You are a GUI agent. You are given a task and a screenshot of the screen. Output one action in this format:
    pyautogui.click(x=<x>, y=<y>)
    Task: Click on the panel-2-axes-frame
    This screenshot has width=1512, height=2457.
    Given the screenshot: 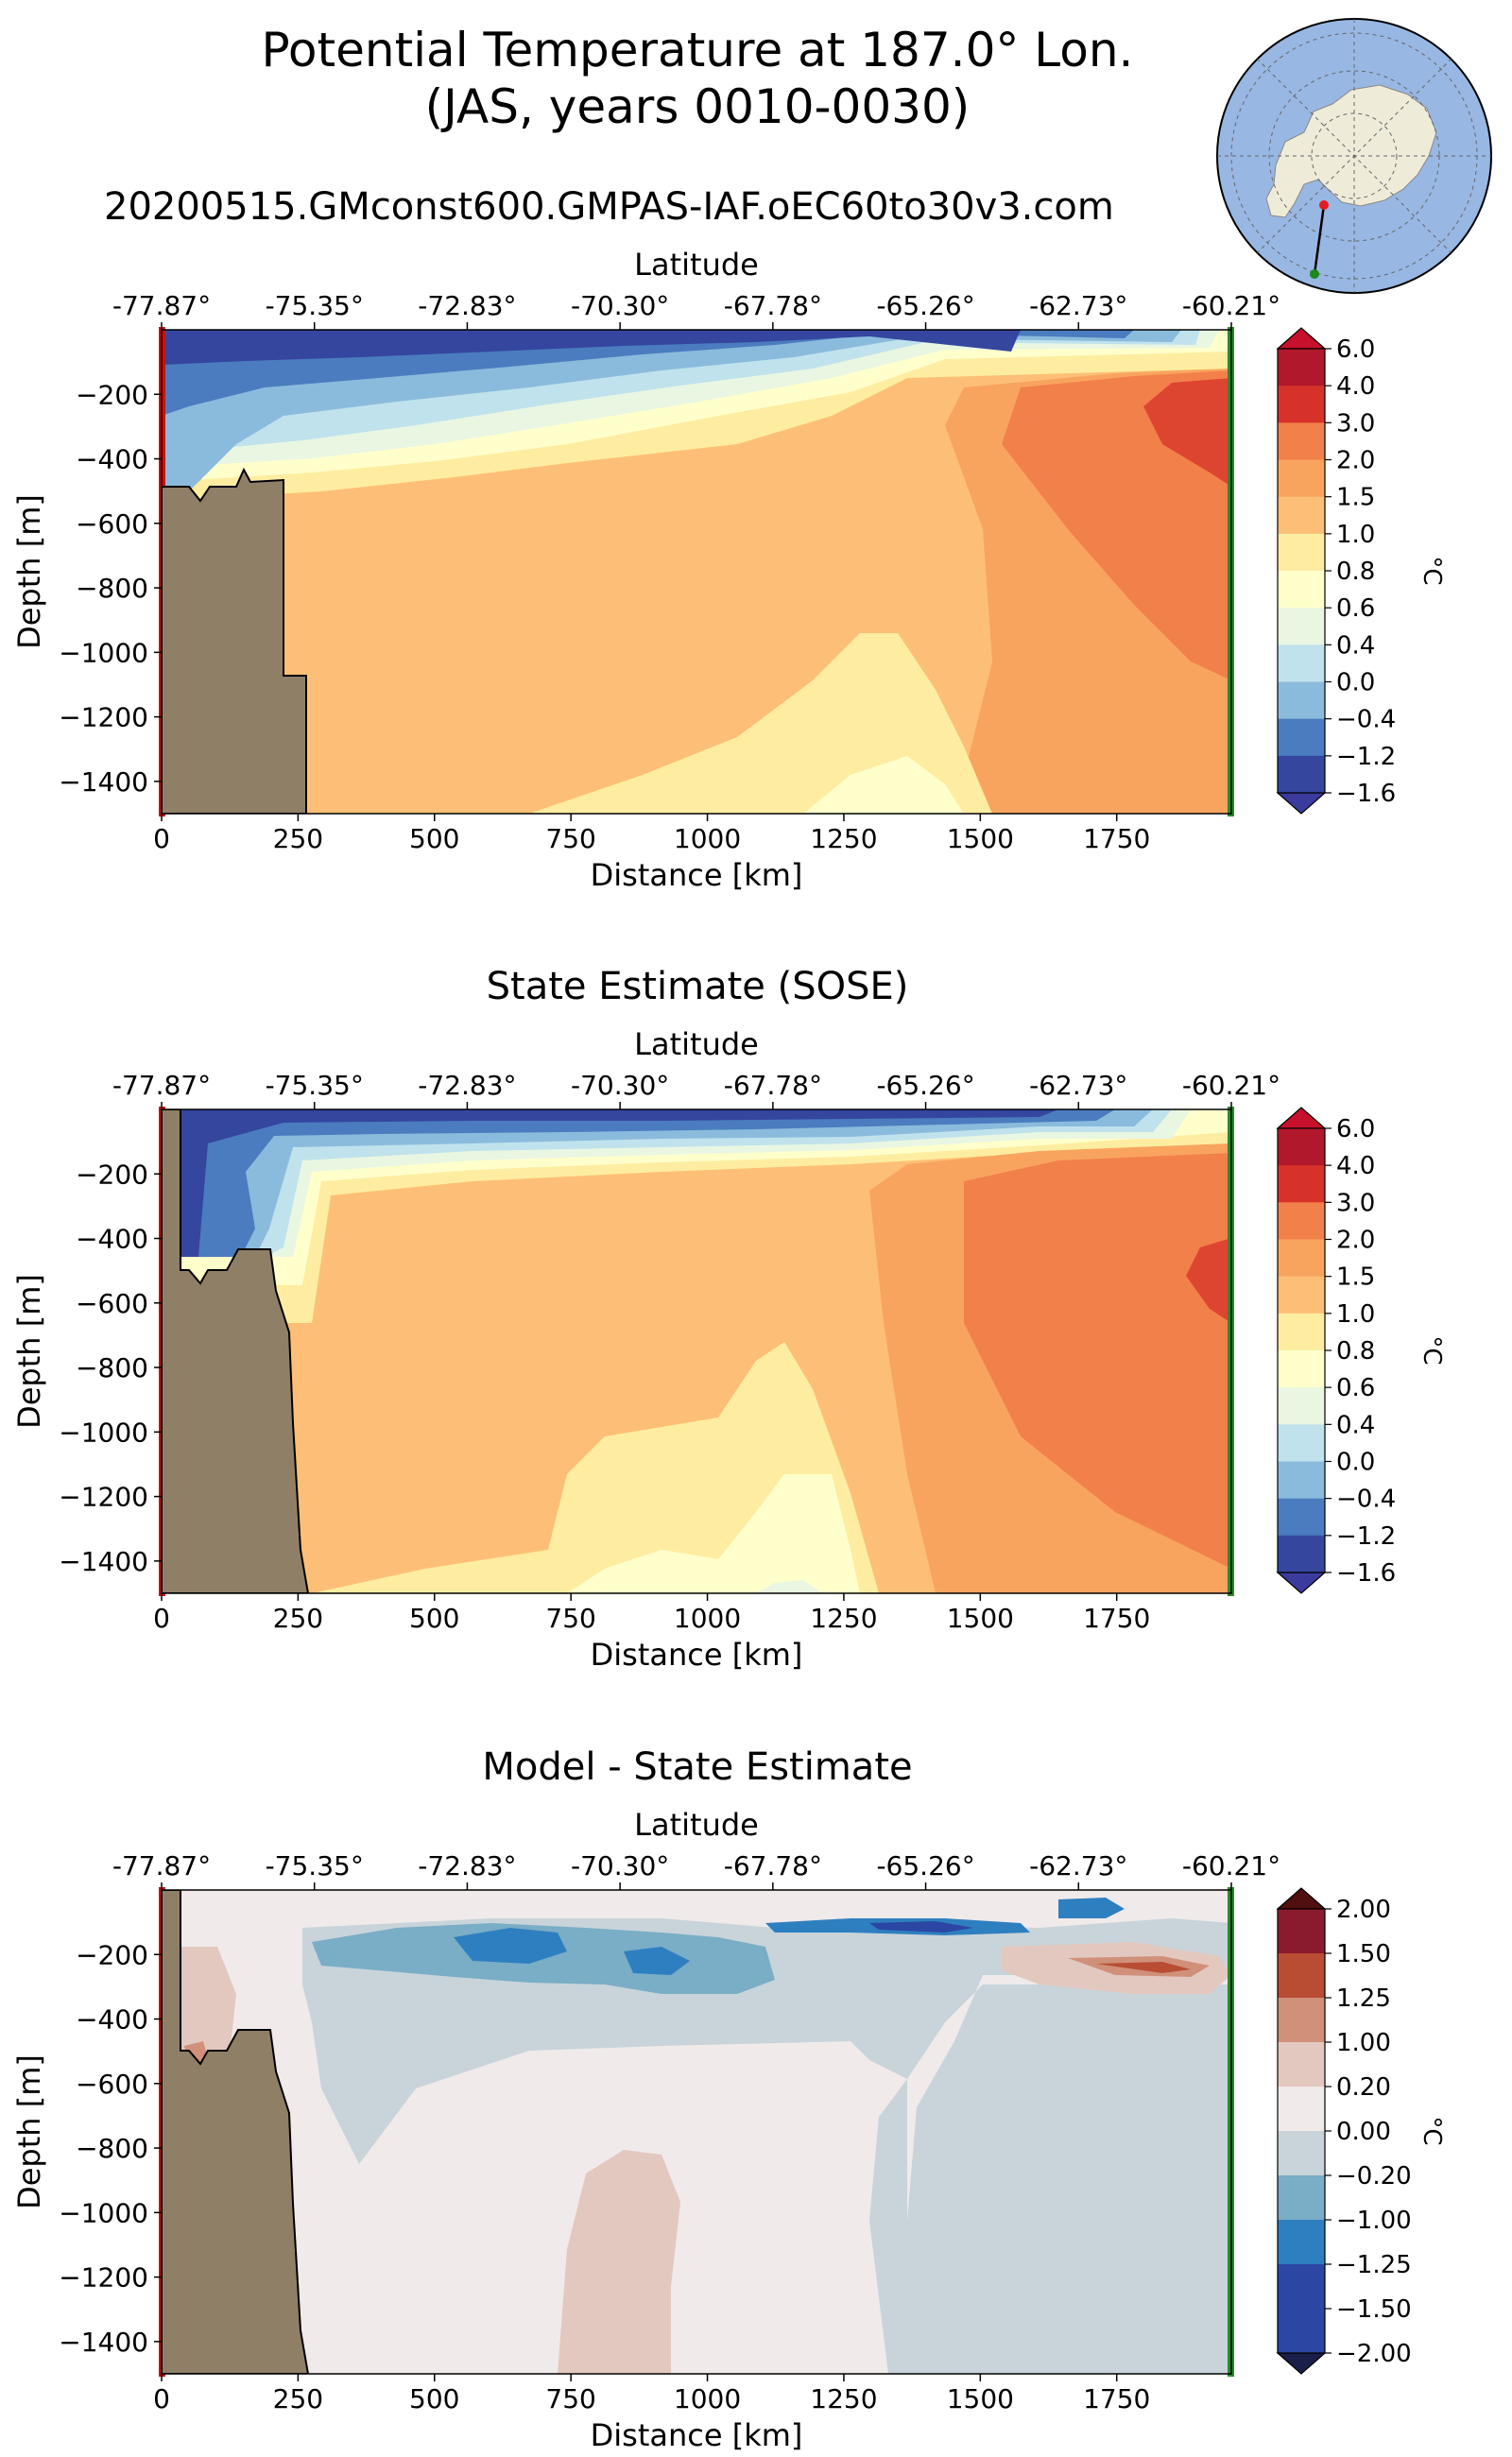 What is the action you would take?
    pyautogui.click(x=696, y=1351)
    